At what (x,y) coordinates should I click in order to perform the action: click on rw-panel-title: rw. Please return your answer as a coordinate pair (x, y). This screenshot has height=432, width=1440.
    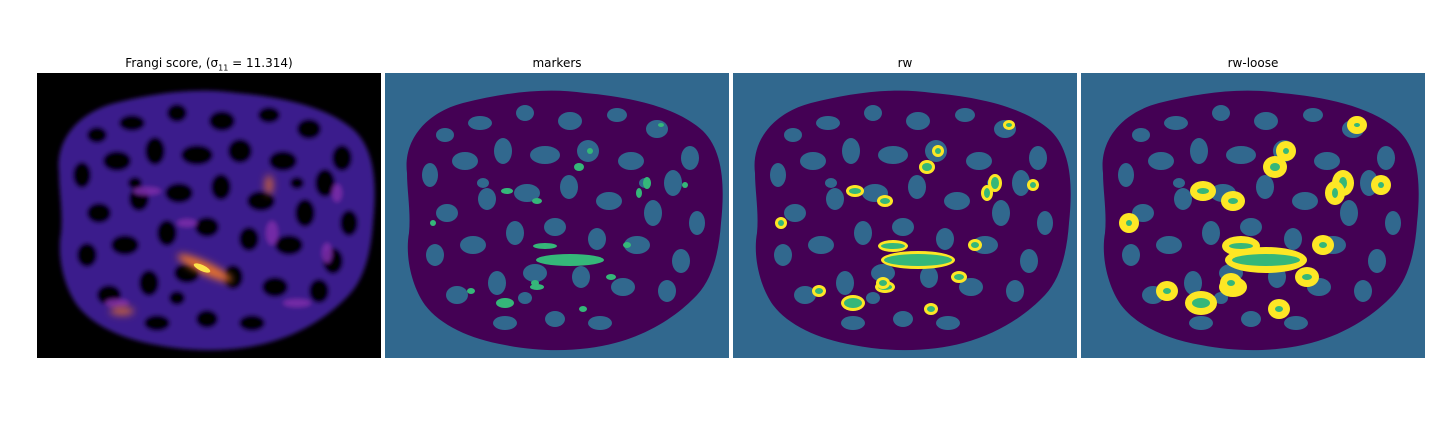
    Looking at the image, I should click on (905, 63).